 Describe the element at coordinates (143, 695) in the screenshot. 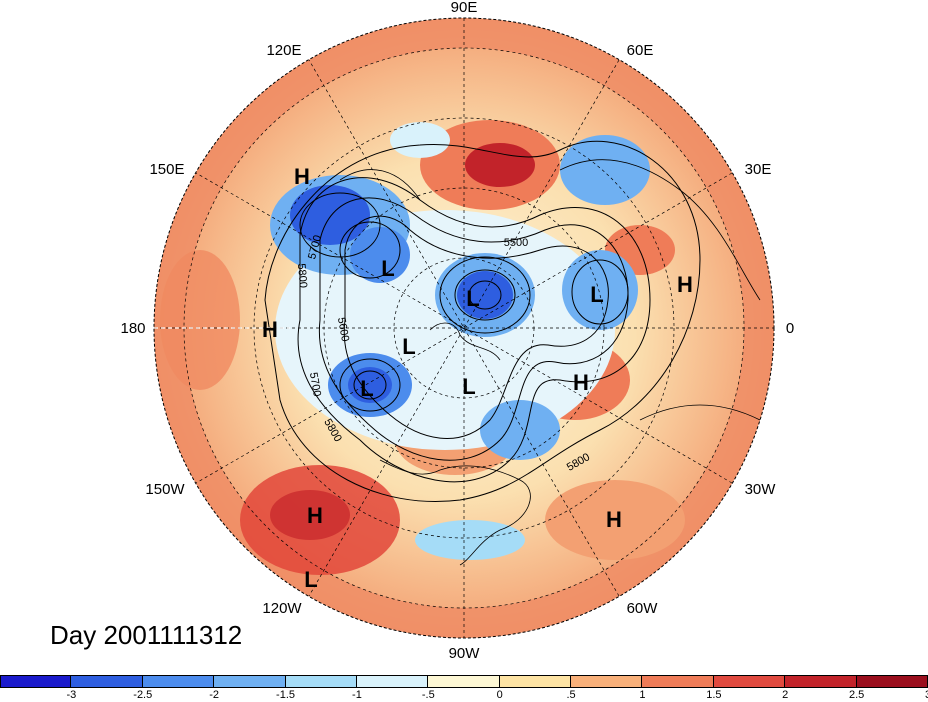

I see `colorbar-tick-label: -2.5` at that location.